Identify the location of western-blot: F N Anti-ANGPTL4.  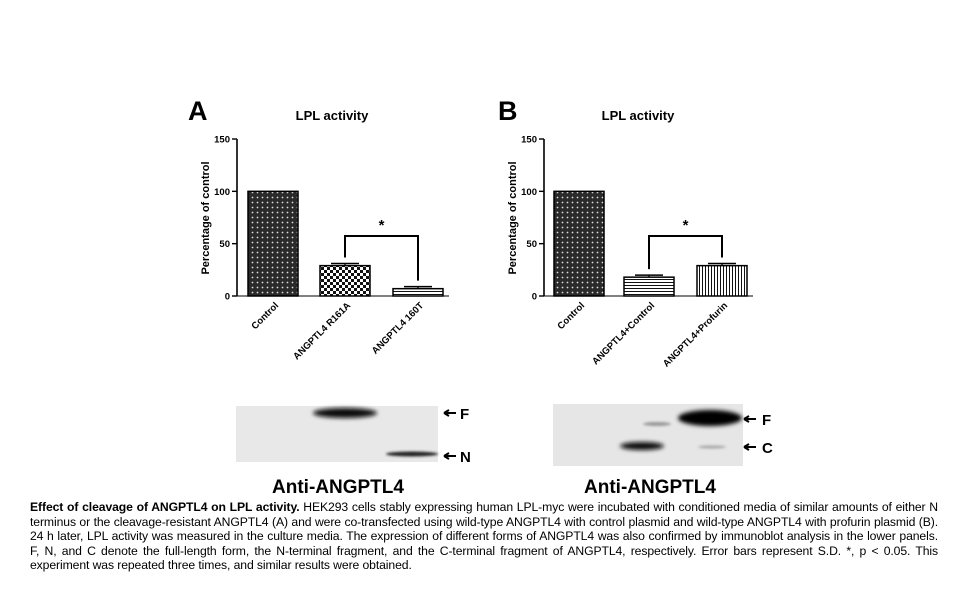
(353, 452).